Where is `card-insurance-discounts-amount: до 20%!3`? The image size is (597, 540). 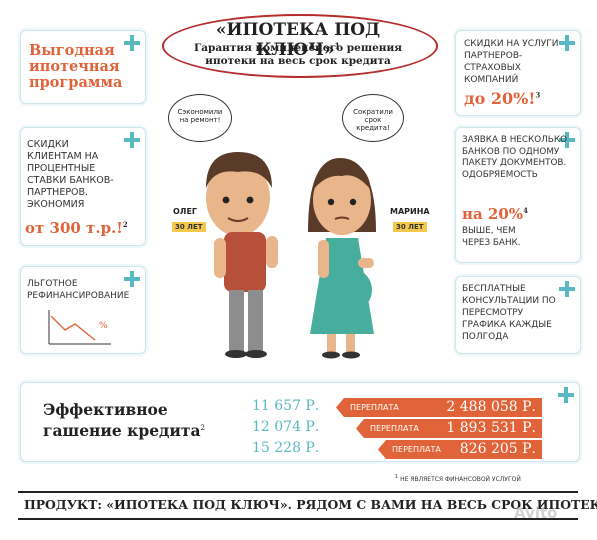
card-insurance-discounts-amount: до 20%!3 is located at coordinates (502, 98).